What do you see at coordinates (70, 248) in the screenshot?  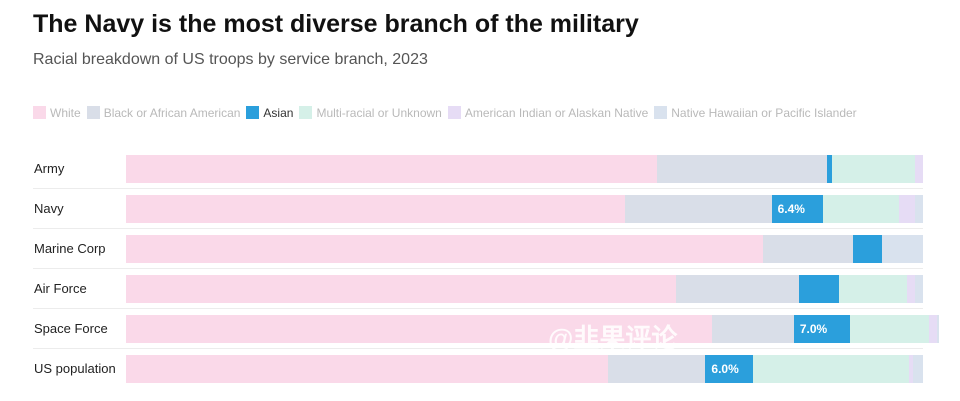 I see `category-label: Marine Corp` at bounding box center [70, 248].